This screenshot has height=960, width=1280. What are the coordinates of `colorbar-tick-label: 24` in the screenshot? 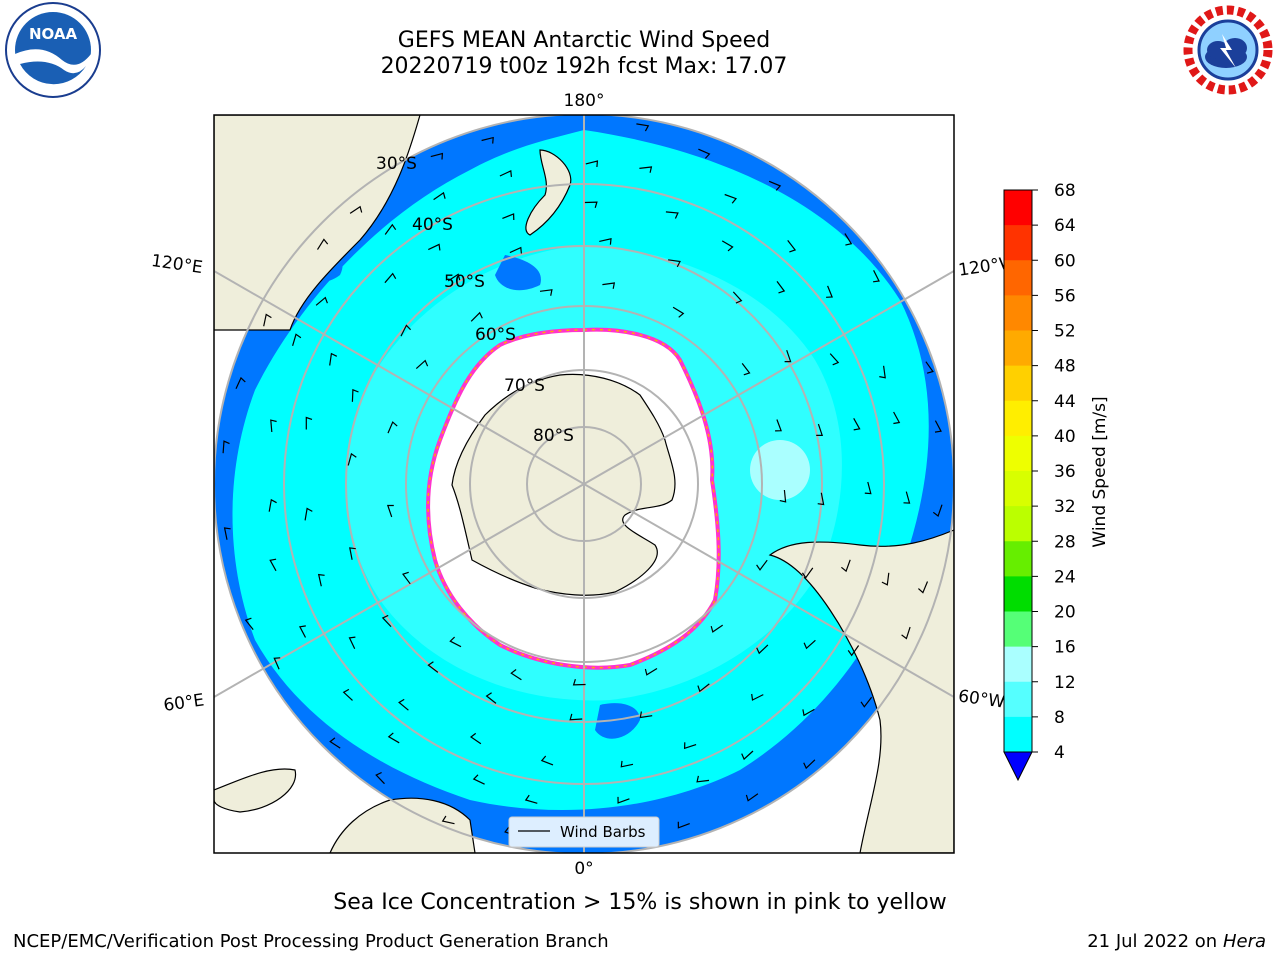 It's located at (1065, 577).